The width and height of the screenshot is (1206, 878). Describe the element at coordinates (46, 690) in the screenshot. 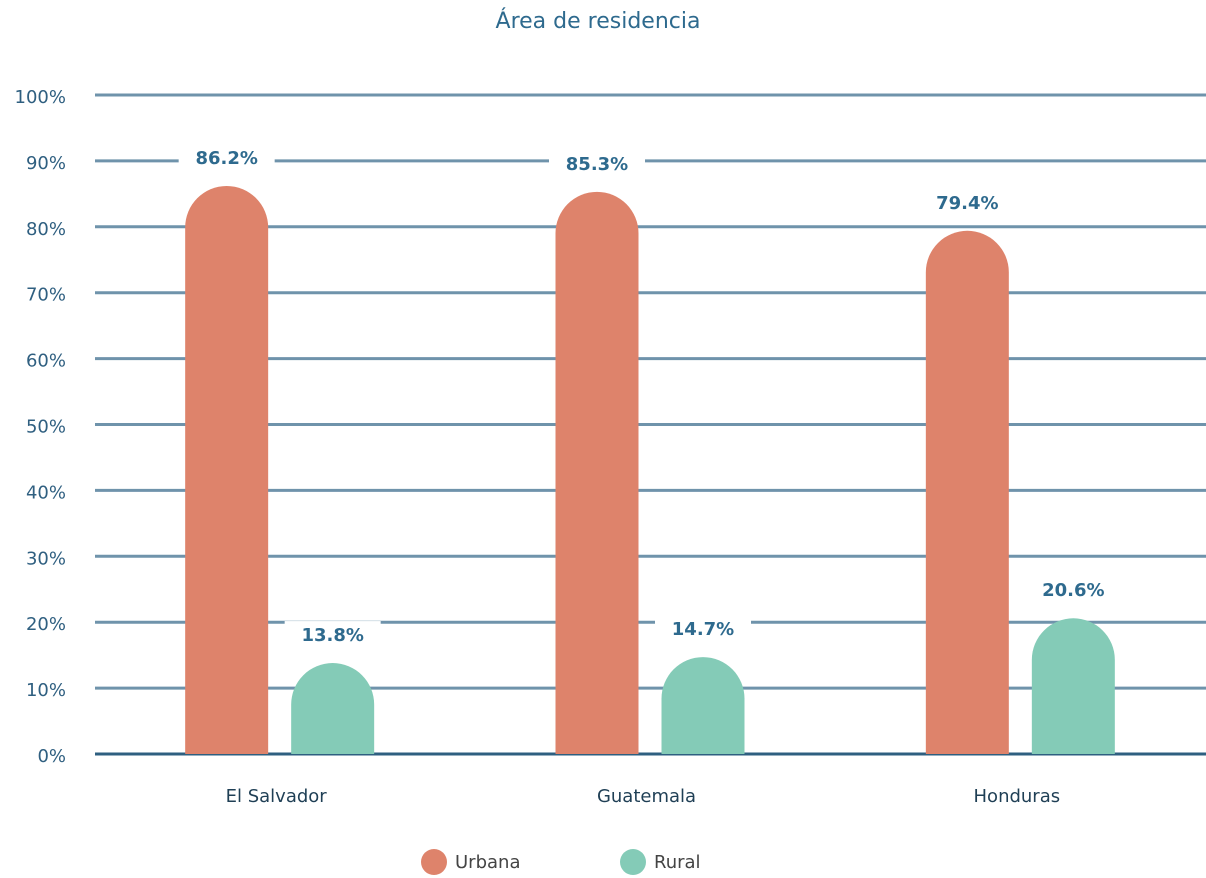

I see `y-tick-label: 10%` at that location.